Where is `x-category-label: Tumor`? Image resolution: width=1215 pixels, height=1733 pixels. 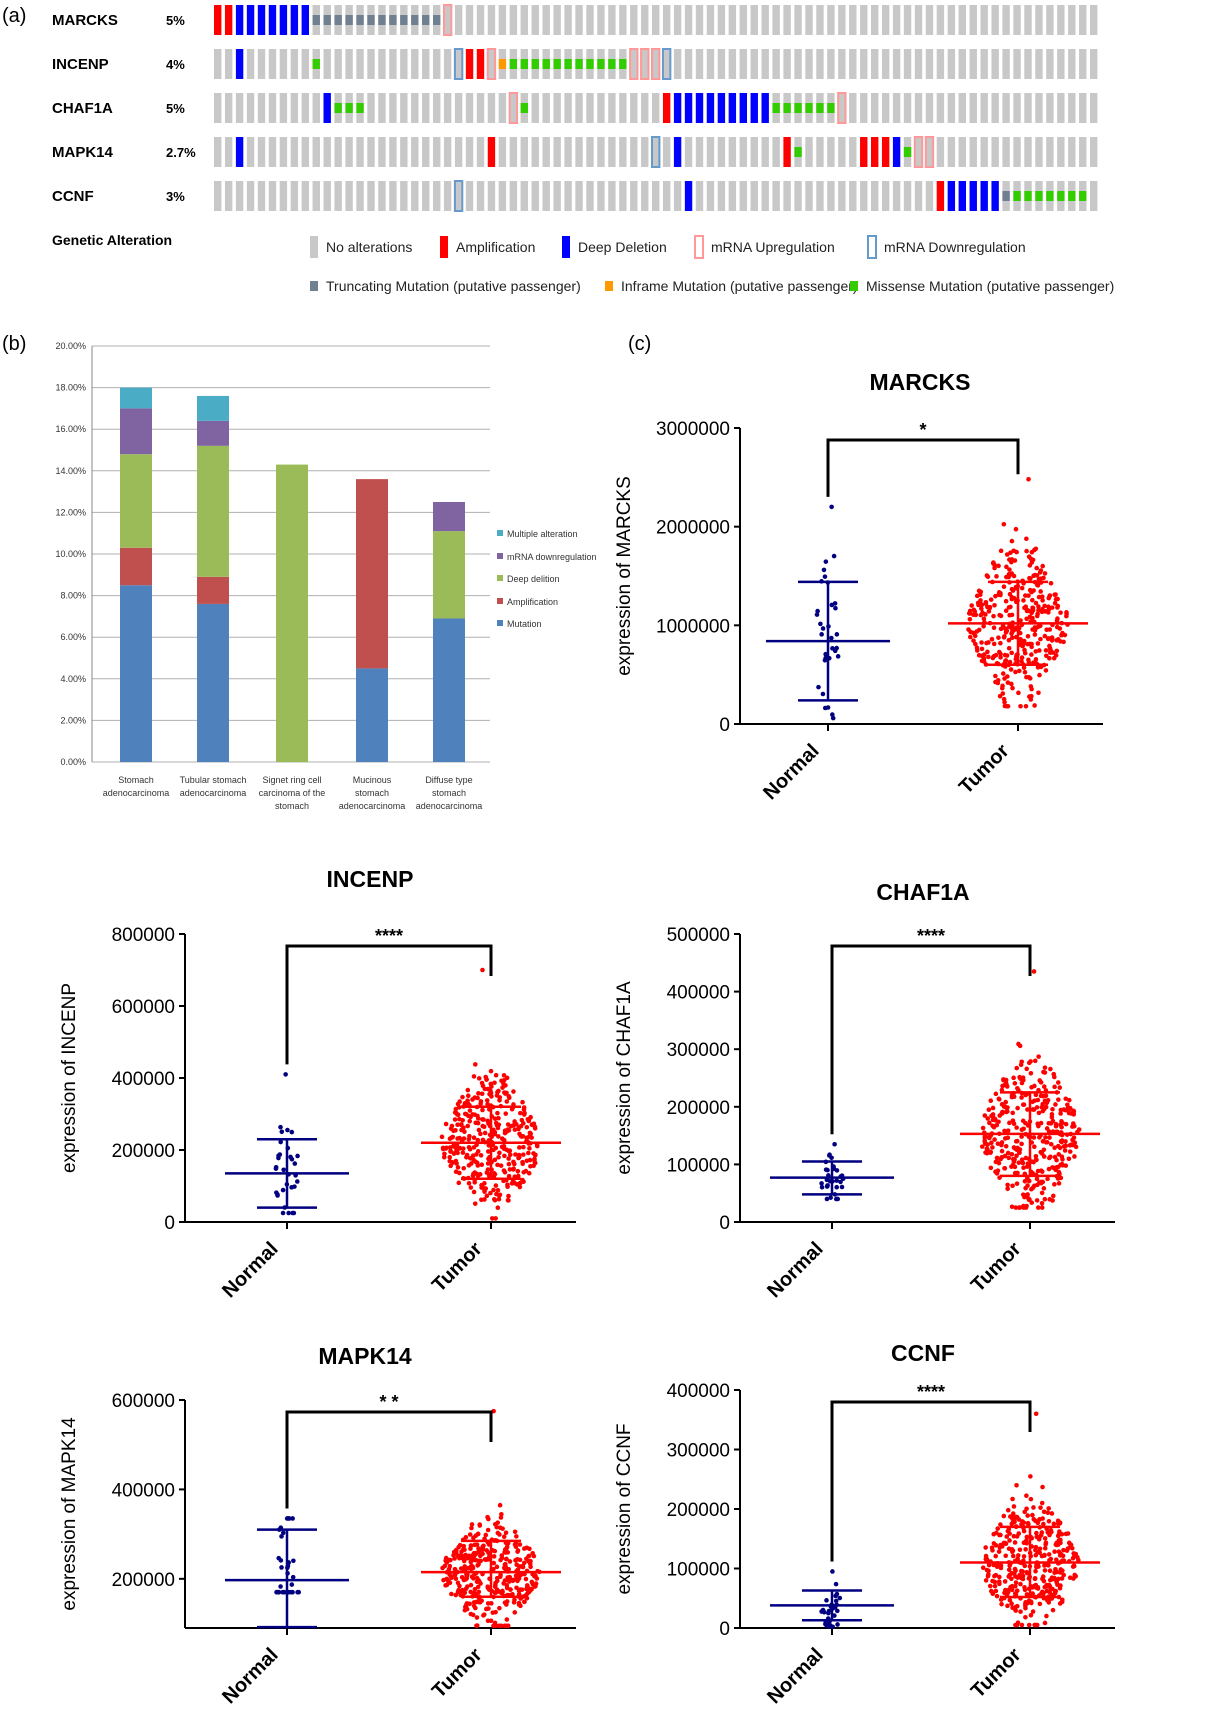
x-category-label: Tumor is located at coordinates (996, 1673).